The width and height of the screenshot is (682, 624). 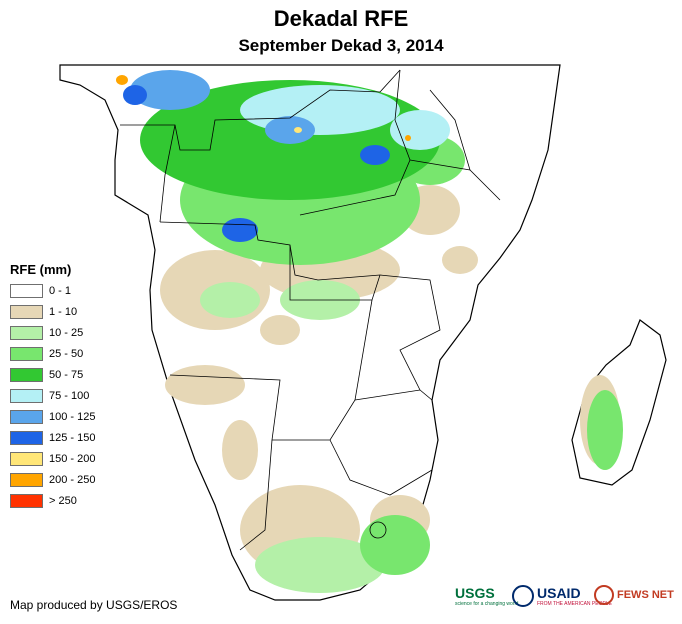 I want to click on legend-label: 75 - 100, so click(x=69, y=396).